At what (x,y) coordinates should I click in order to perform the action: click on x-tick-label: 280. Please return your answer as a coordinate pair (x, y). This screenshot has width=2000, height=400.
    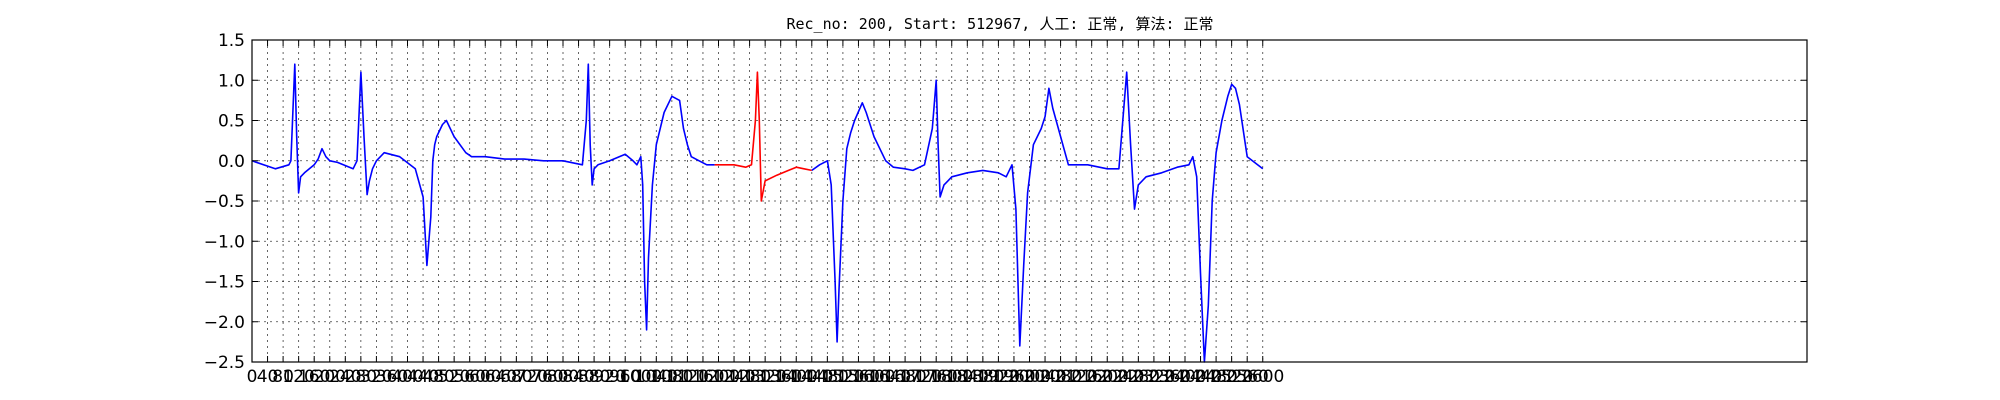
    Looking at the image, I should click on (361, 377).